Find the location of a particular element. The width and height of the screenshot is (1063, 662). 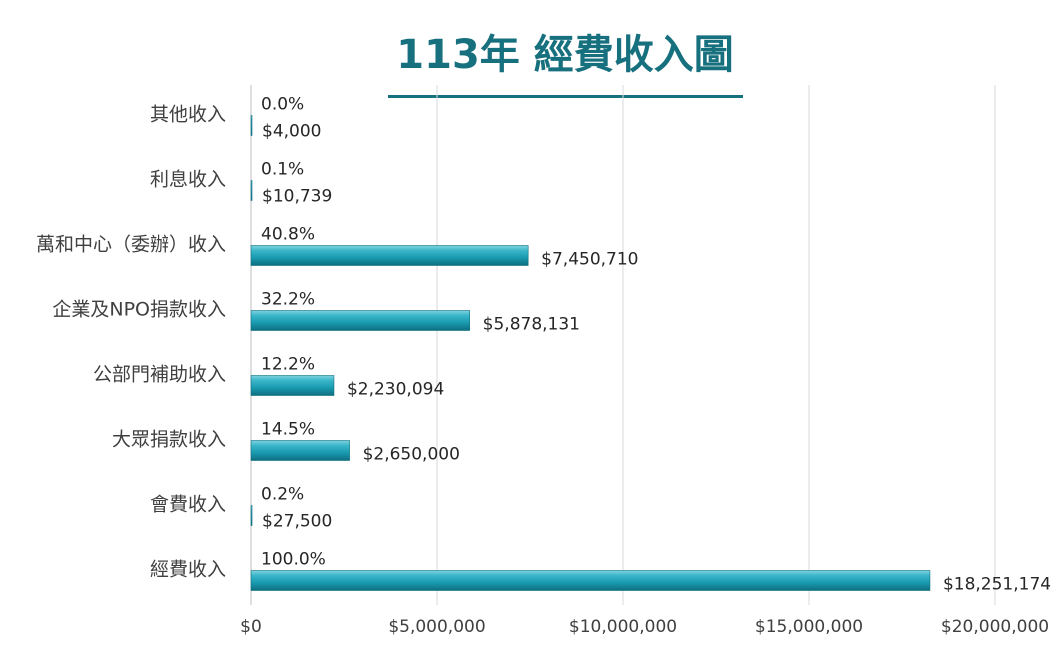

x-tick-label: $0 is located at coordinates (251, 627).